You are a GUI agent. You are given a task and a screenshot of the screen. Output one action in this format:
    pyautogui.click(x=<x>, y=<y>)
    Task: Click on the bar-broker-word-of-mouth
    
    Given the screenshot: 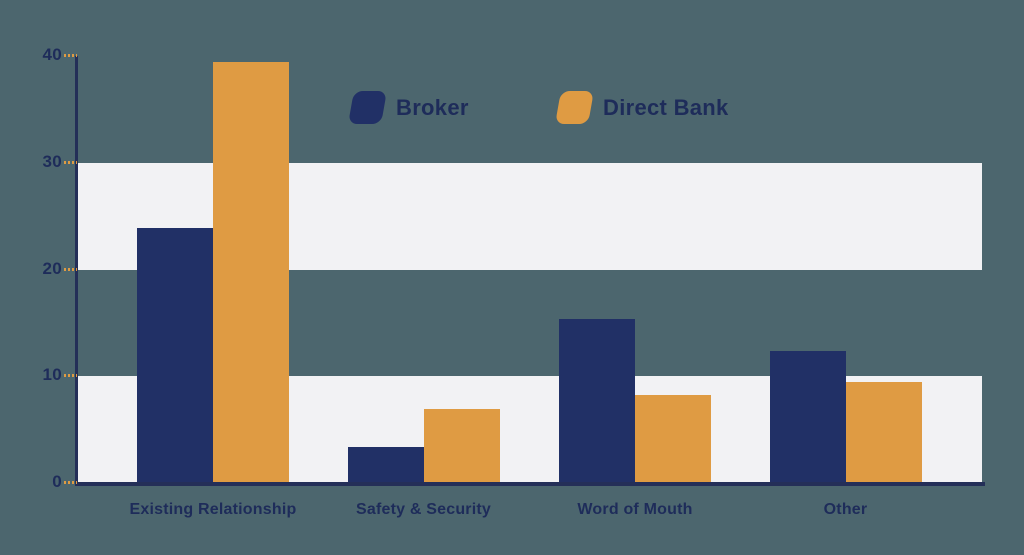 What is the action you would take?
    pyautogui.click(x=597, y=400)
    